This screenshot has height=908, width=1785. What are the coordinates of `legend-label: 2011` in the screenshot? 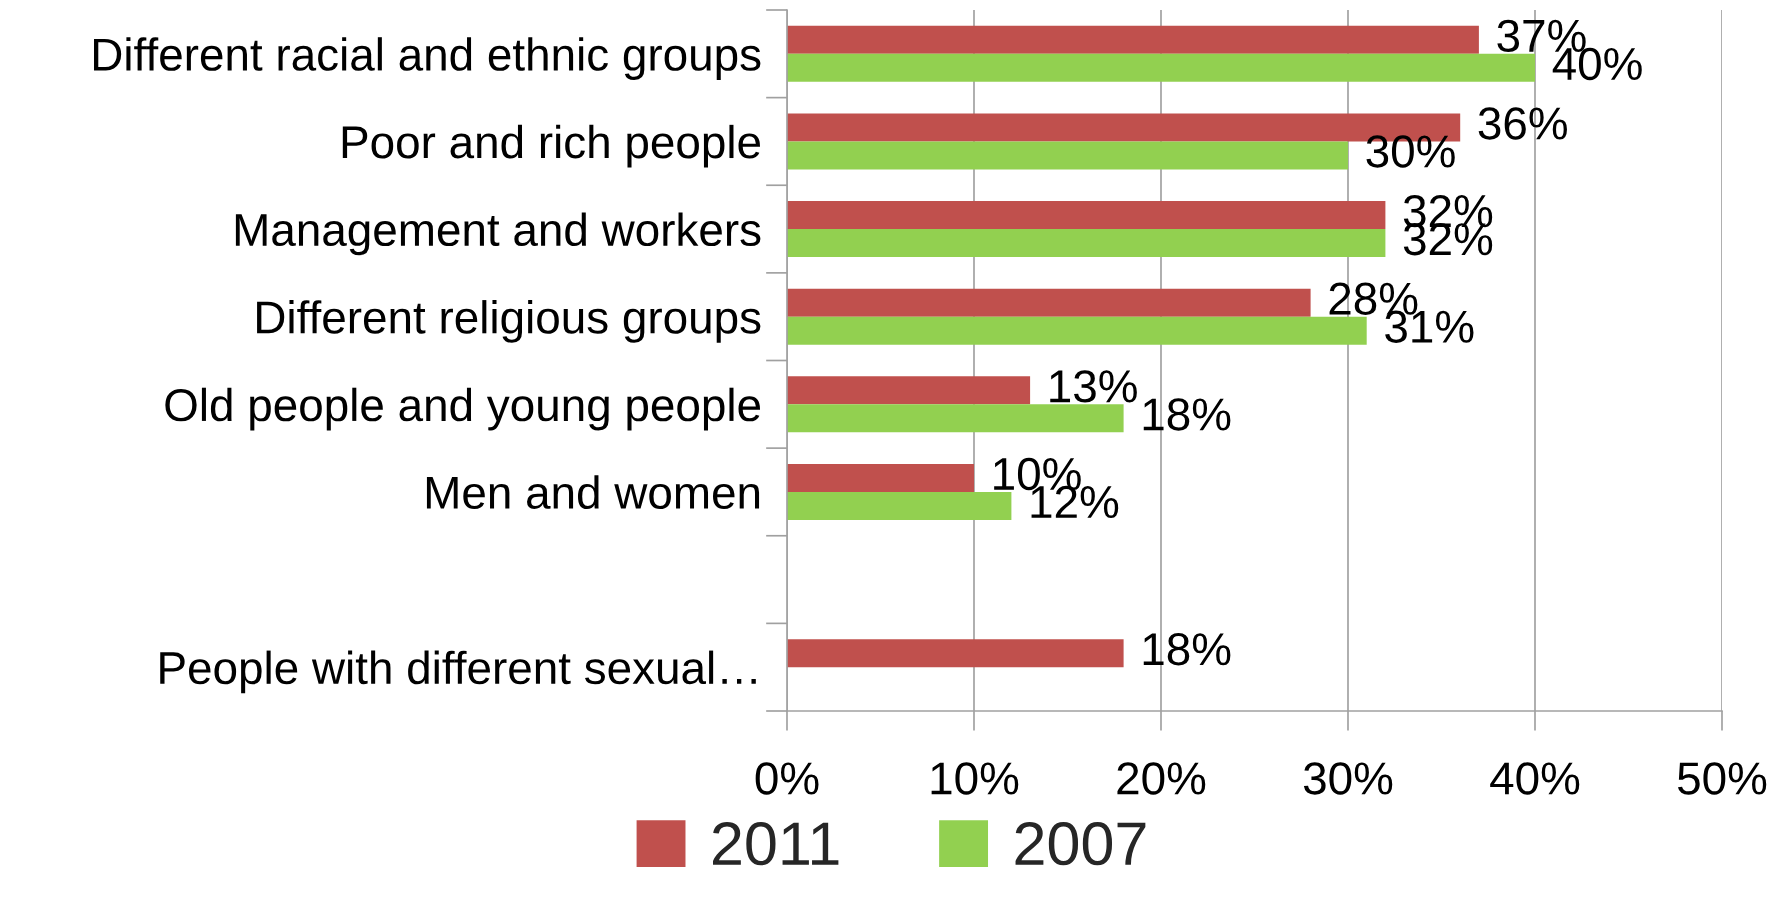 It's located at (776, 844).